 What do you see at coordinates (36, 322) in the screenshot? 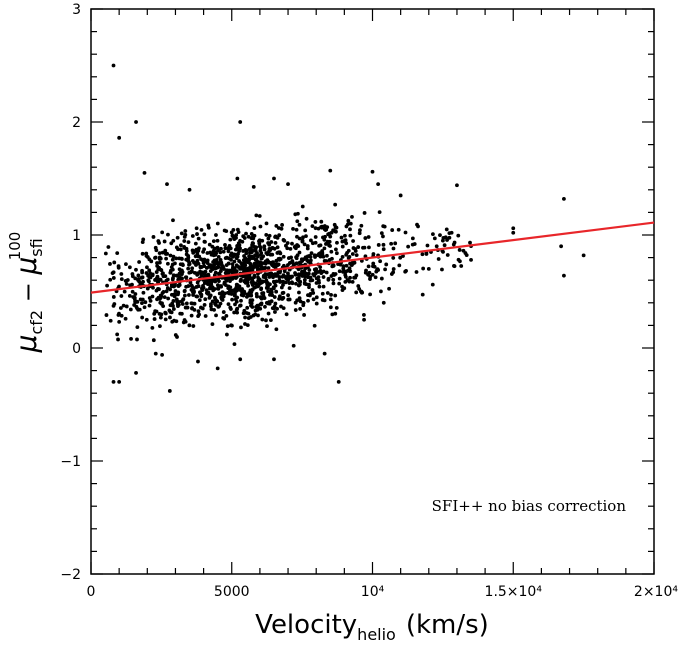
I see `y-axis-title-sub1: cf2` at bounding box center [36, 322].